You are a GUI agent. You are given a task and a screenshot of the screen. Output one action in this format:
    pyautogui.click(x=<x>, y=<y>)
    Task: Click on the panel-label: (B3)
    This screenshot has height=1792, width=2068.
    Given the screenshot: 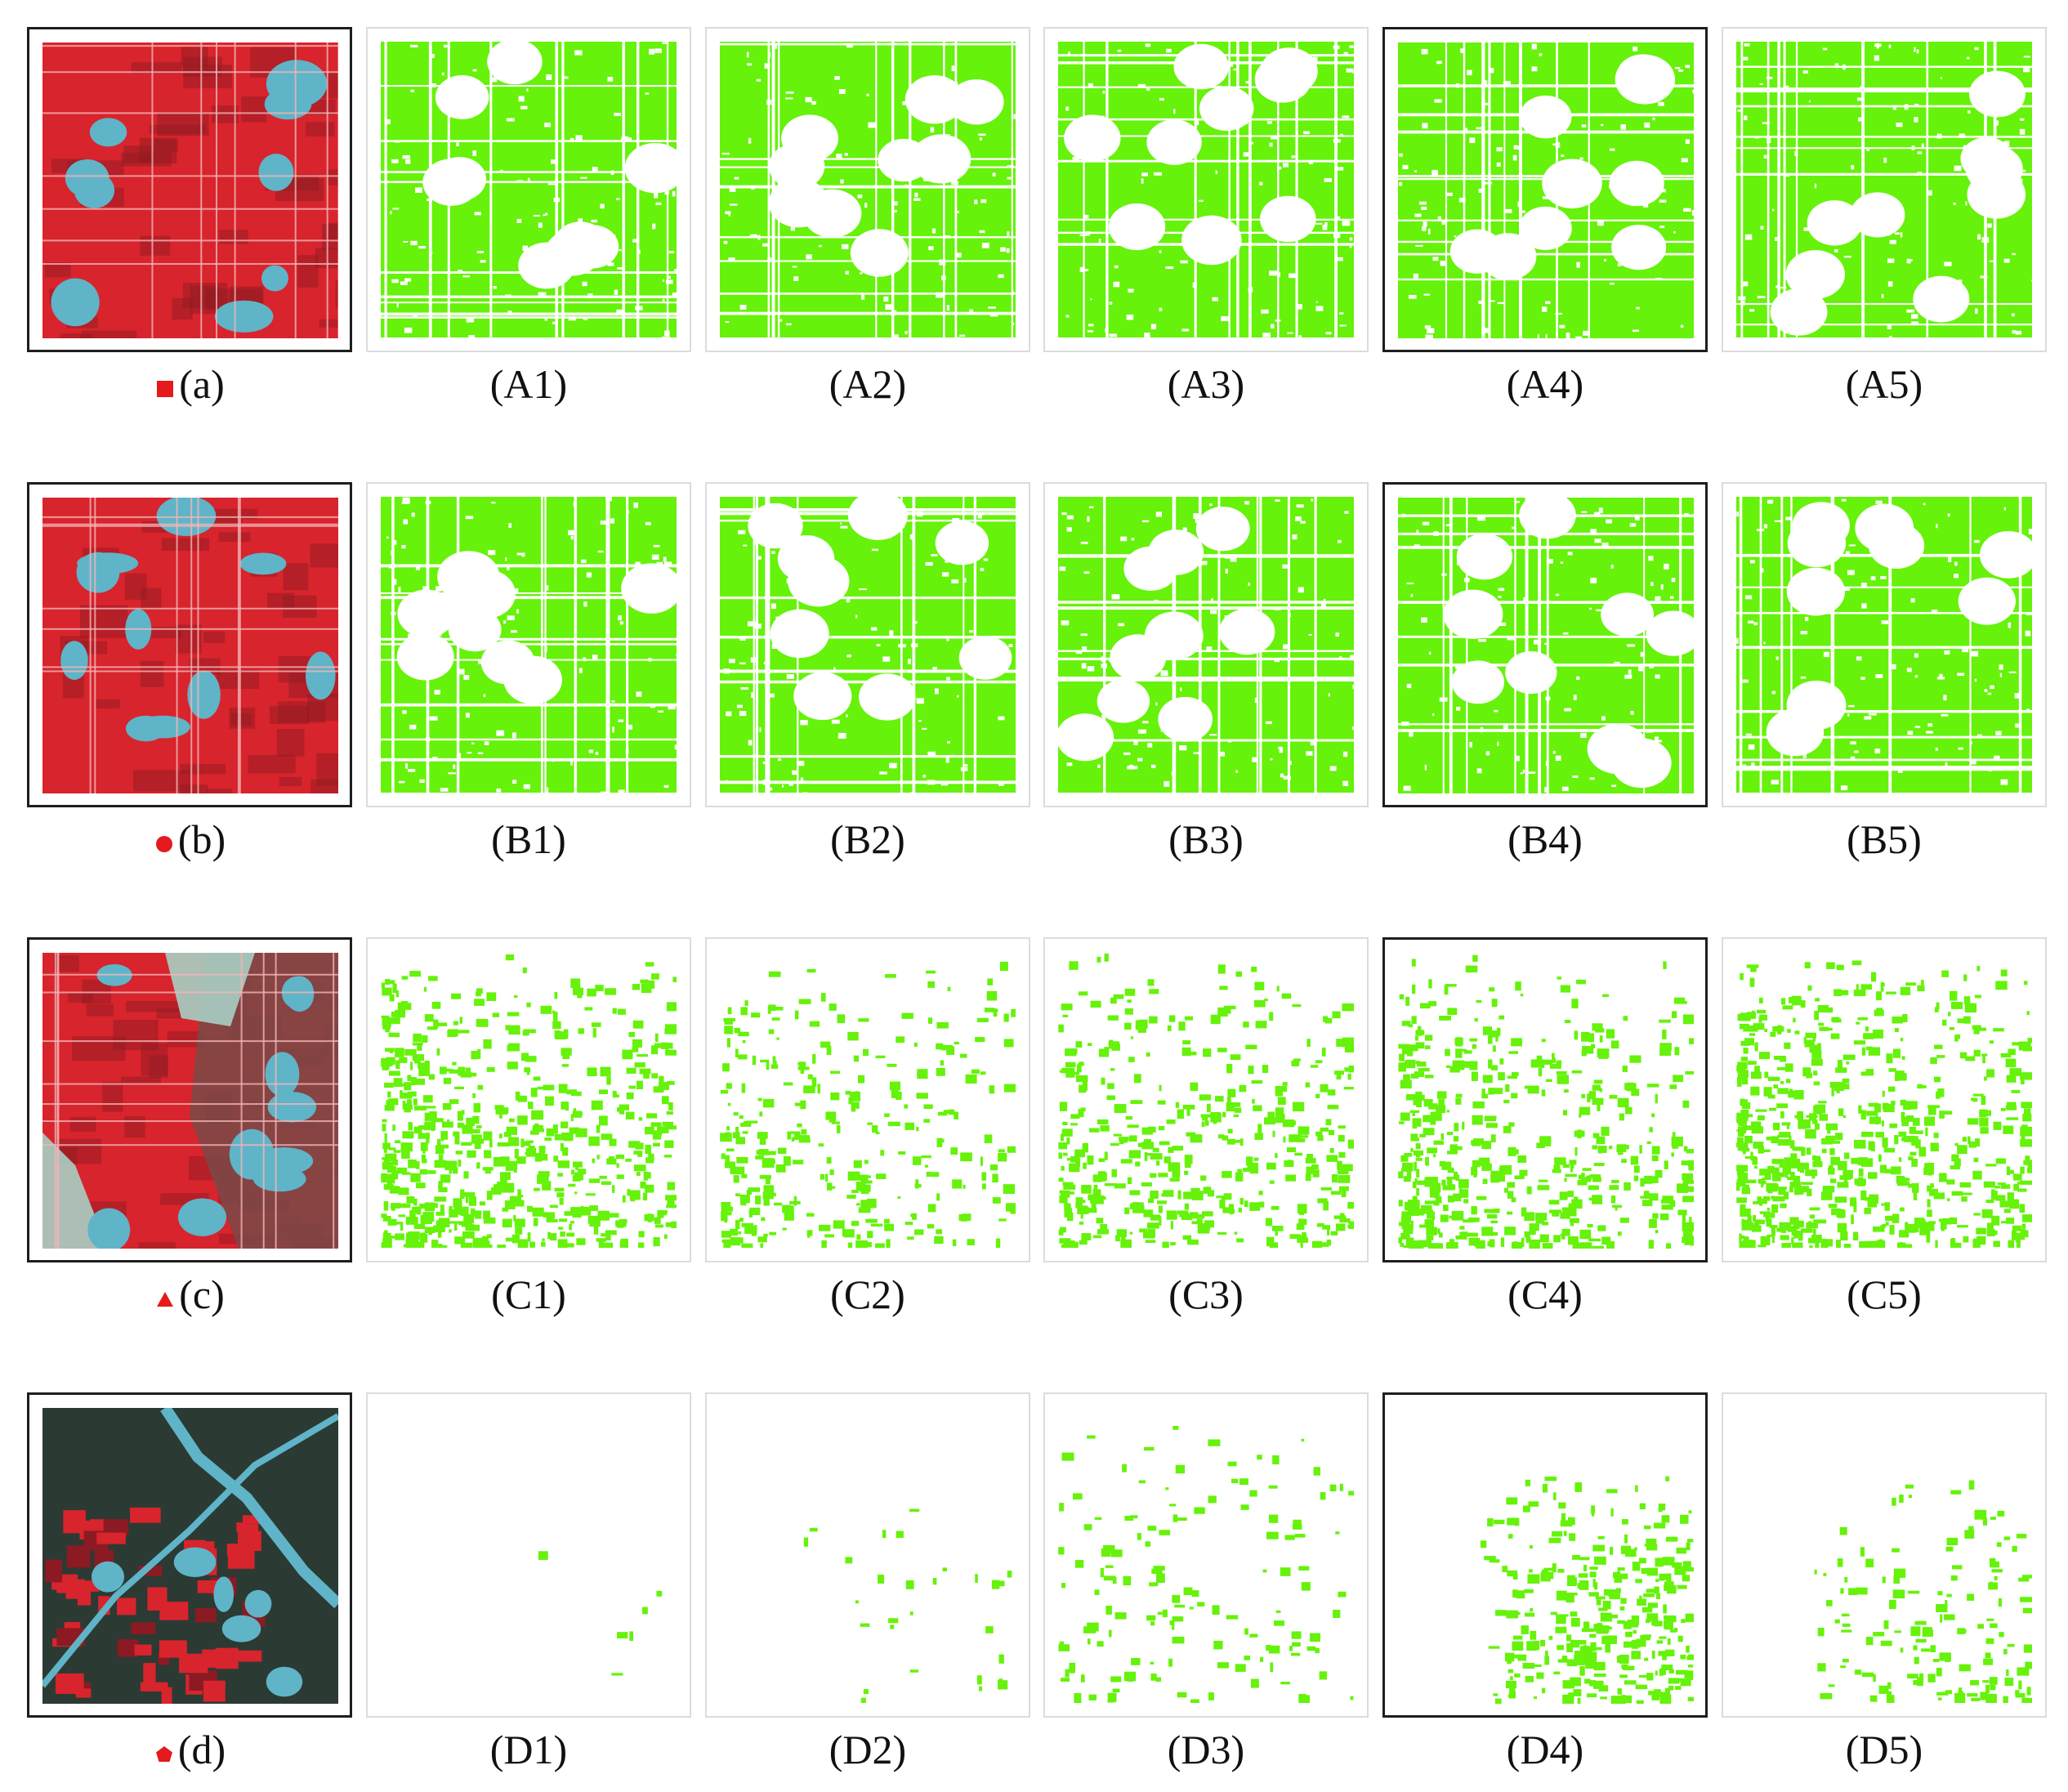 What is the action you would take?
    pyautogui.click(x=1206, y=839)
    